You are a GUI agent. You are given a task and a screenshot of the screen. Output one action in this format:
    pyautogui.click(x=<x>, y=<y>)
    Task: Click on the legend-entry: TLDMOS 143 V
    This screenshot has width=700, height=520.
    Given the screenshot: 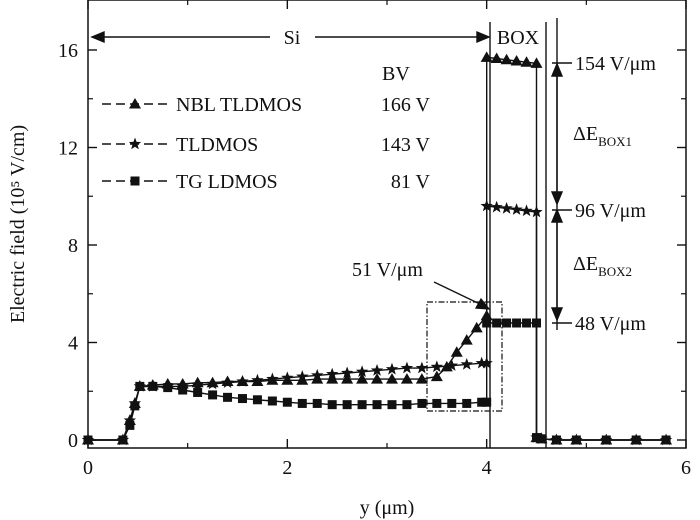 What is the action you would take?
    pyautogui.click(x=266, y=145)
    